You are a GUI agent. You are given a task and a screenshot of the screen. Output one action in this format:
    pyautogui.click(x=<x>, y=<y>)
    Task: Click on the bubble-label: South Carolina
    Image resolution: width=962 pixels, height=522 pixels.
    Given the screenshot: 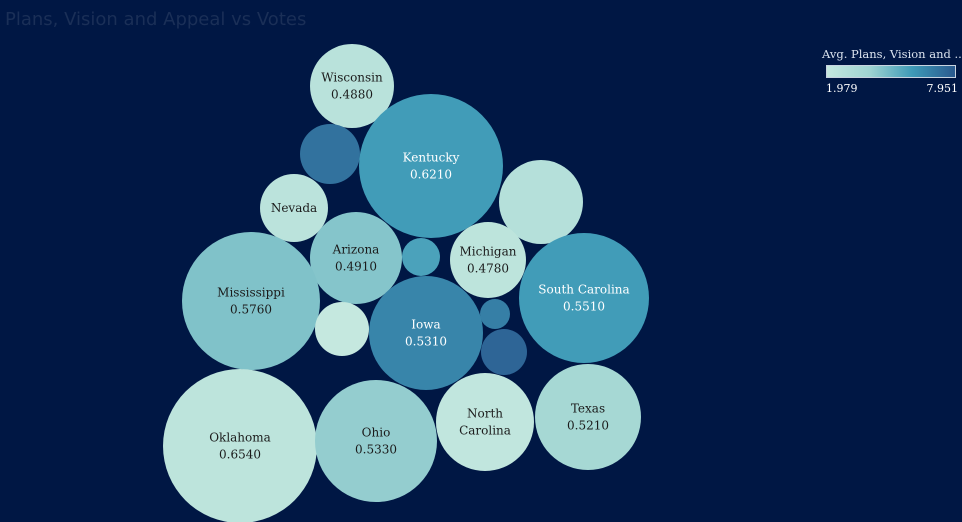 What is the action you would take?
    pyautogui.click(x=583, y=290)
    